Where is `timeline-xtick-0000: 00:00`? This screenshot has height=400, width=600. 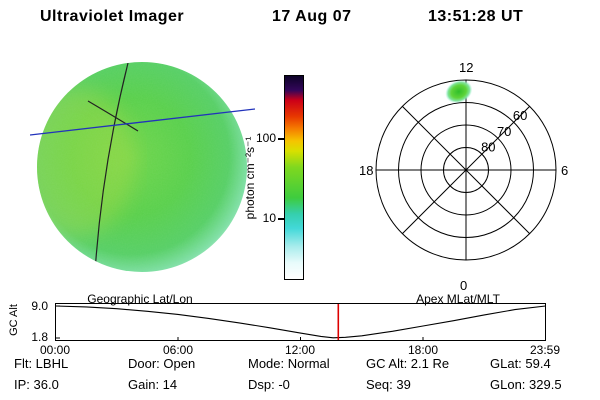 timeline-xtick-0000: 00:00 is located at coordinates (55, 350).